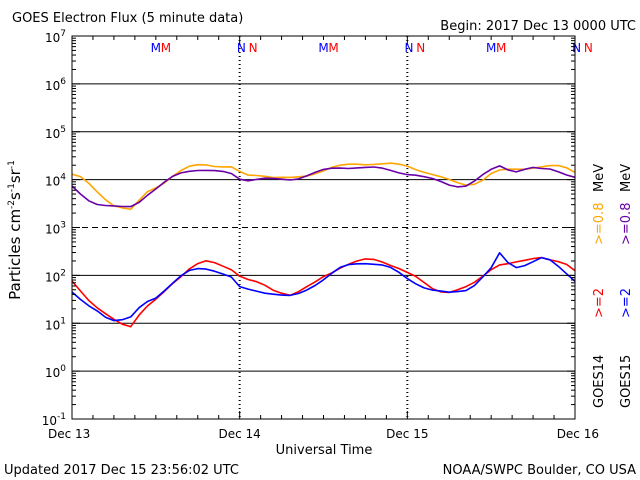  What do you see at coordinates (599, 303) in the screenshot?
I see `legend-goes14-2mev: >=2` at bounding box center [599, 303].